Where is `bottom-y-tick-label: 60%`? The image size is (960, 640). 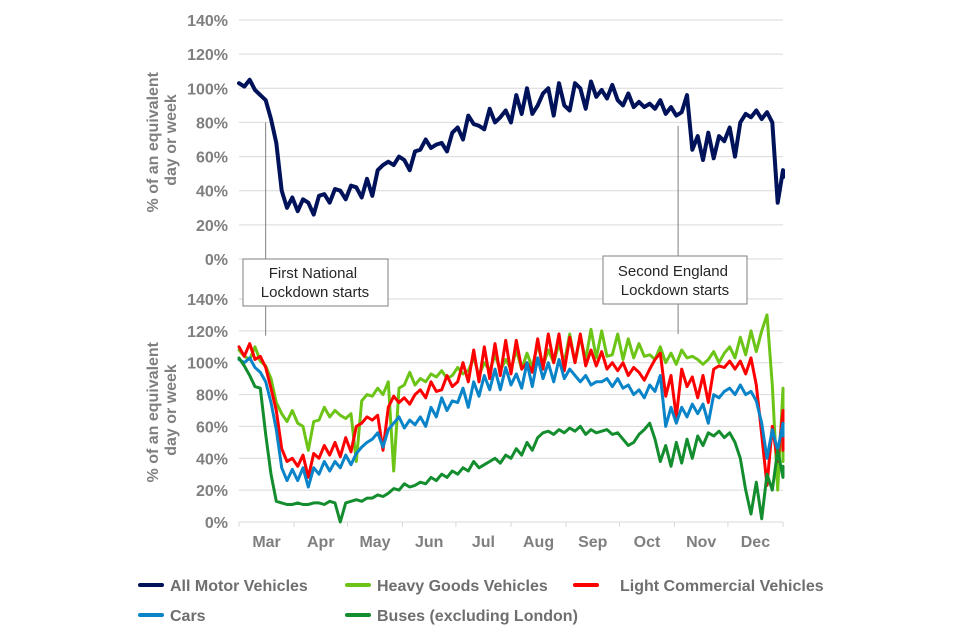
bottom-y-tick-label: 60% is located at coordinates (212, 427).